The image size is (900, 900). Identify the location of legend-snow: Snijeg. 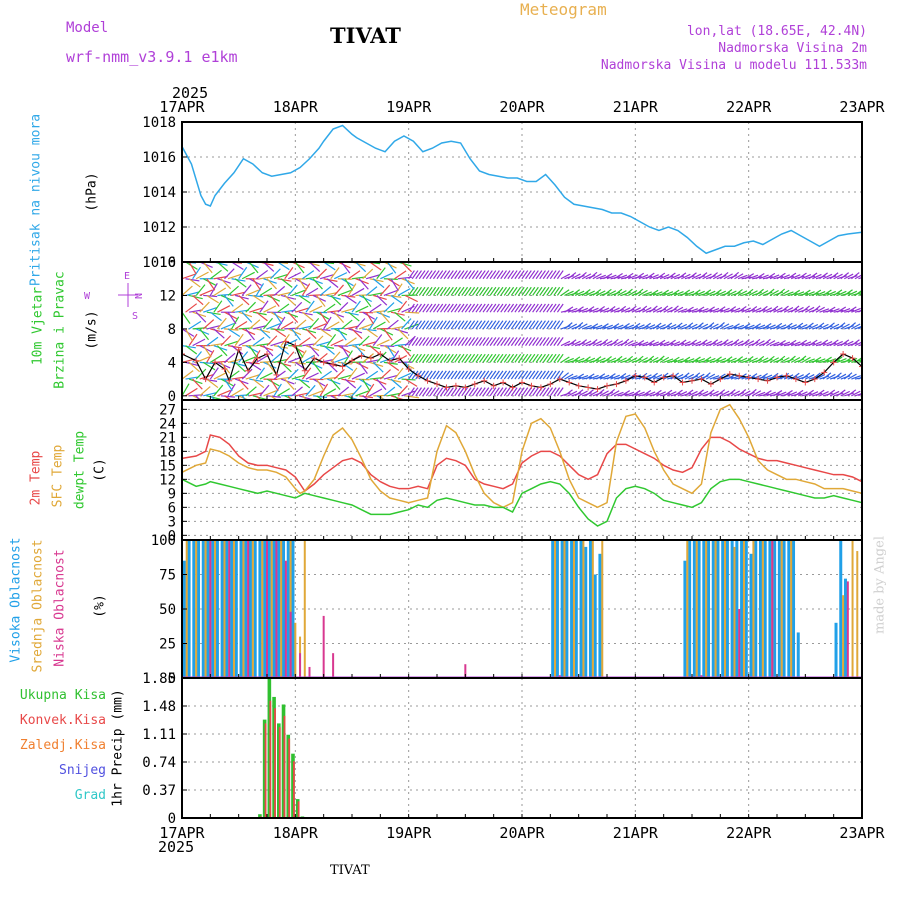
(82, 770).